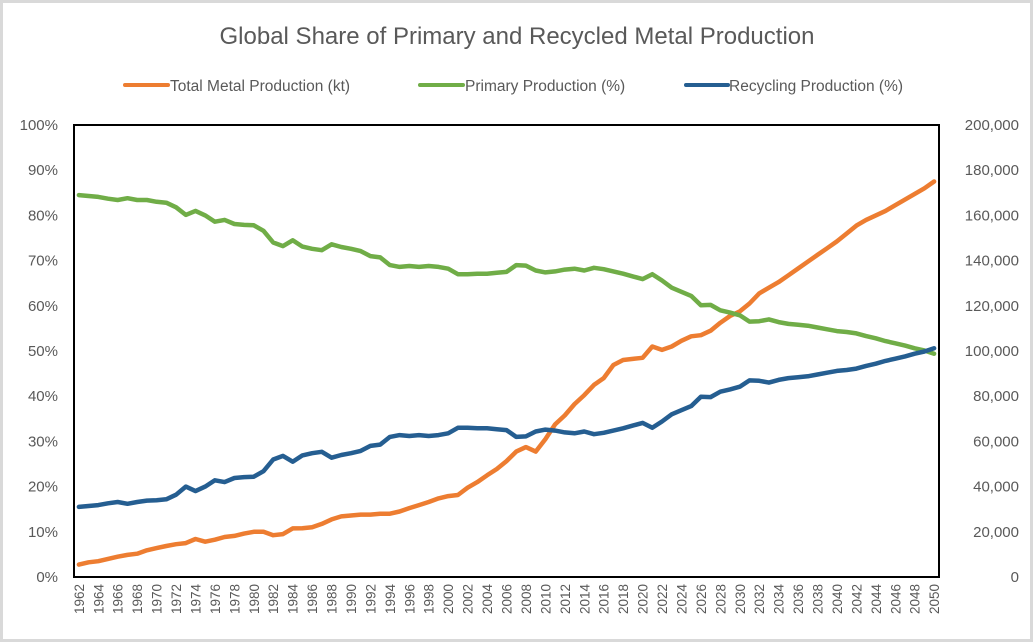 Image resolution: width=1033 pixels, height=642 pixels. What do you see at coordinates (545, 86) in the screenshot?
I see `legend-label: Primary Production (%)` at bounding box center [545, 86].